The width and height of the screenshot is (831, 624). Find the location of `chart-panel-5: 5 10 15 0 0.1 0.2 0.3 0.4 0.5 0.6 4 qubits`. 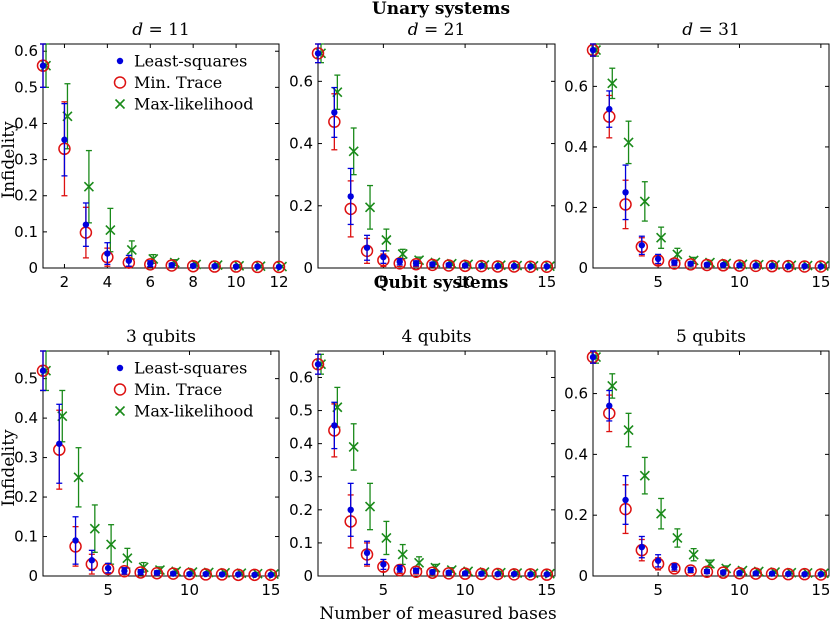

chart-panel-5: 5 10 15 0 0.1 0.2 0.3 0.4 0.5 0.6 4 qubits is located at coordinates (422, 463).